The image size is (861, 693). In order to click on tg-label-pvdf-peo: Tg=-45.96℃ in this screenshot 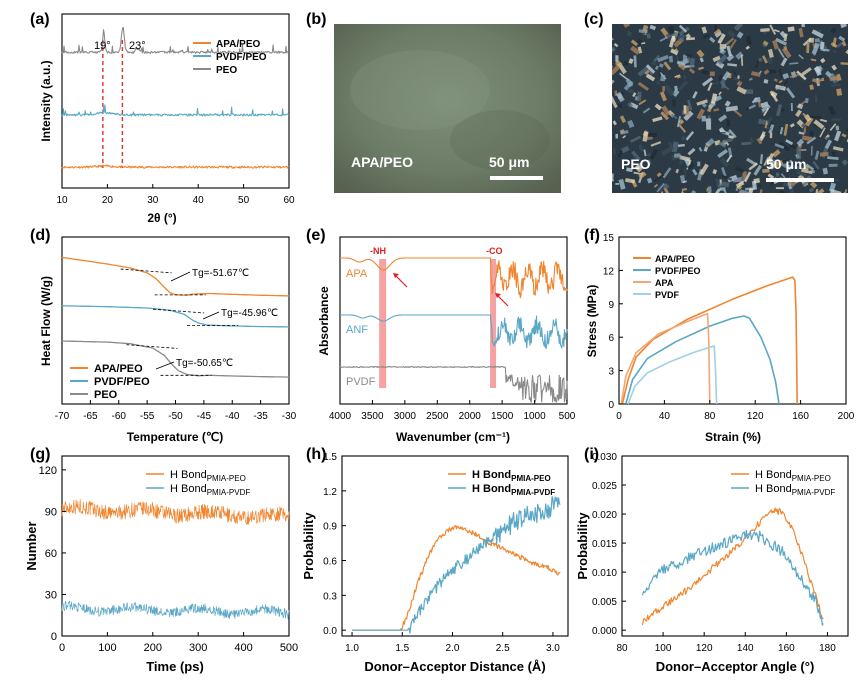, I will do `click(249, 313)`.